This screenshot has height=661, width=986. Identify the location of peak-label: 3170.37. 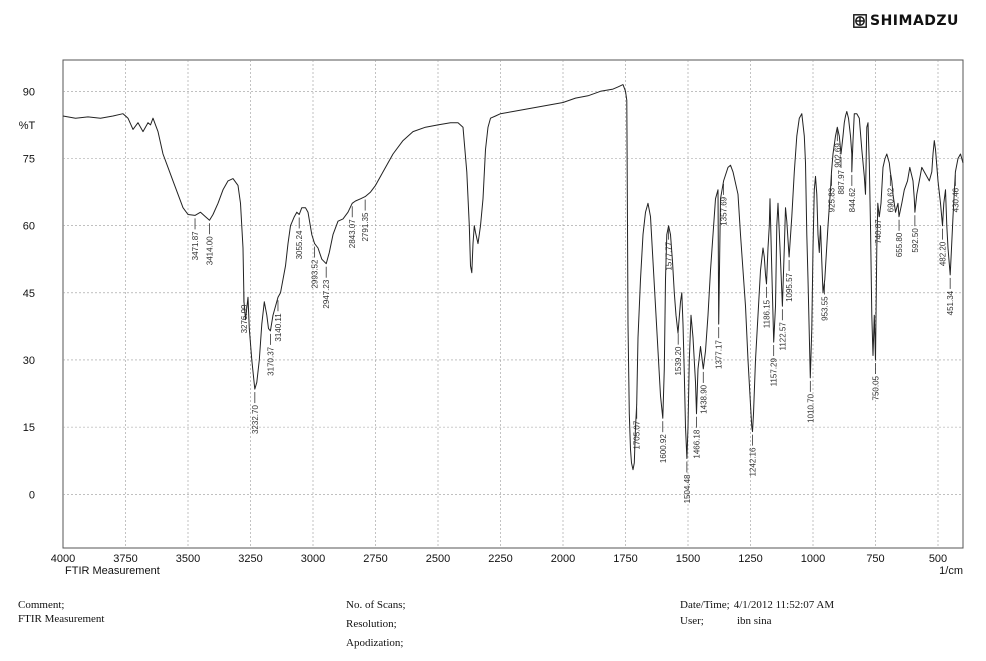
(270, 360).